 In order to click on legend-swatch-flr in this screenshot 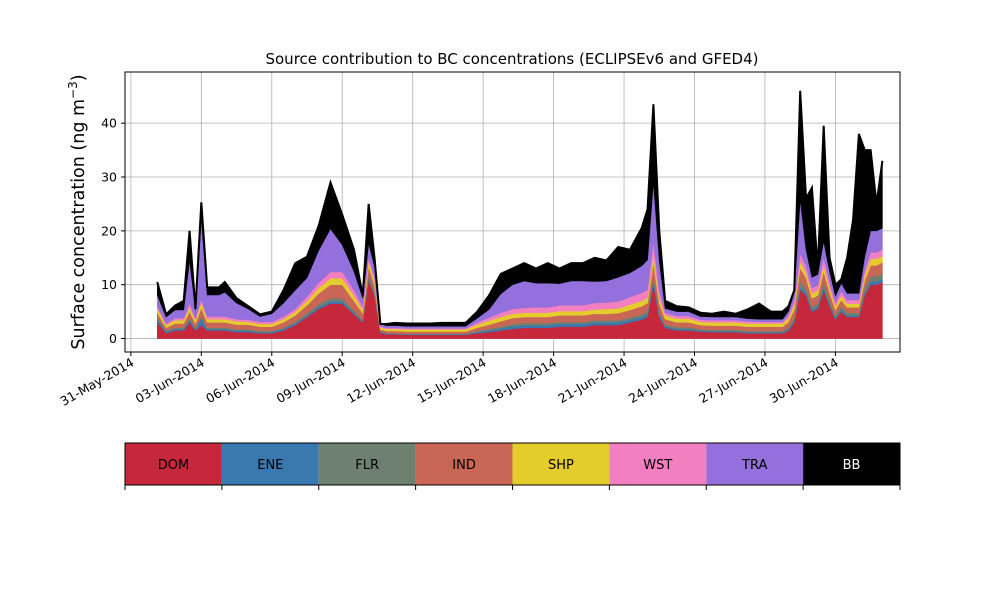, I will do `click(367, 464)`.